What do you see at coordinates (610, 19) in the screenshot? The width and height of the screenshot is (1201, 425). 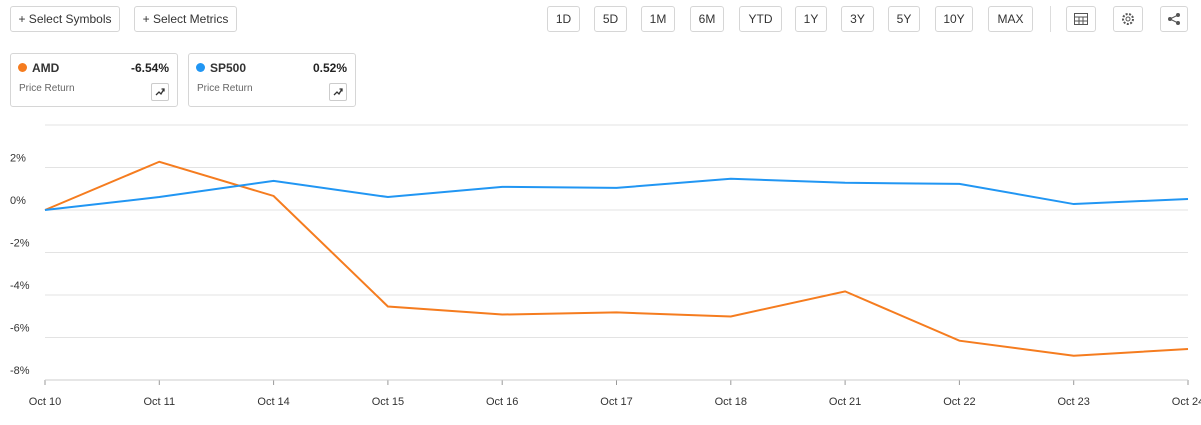 I see `range-button: 5D` at bounding box center [610, 19].